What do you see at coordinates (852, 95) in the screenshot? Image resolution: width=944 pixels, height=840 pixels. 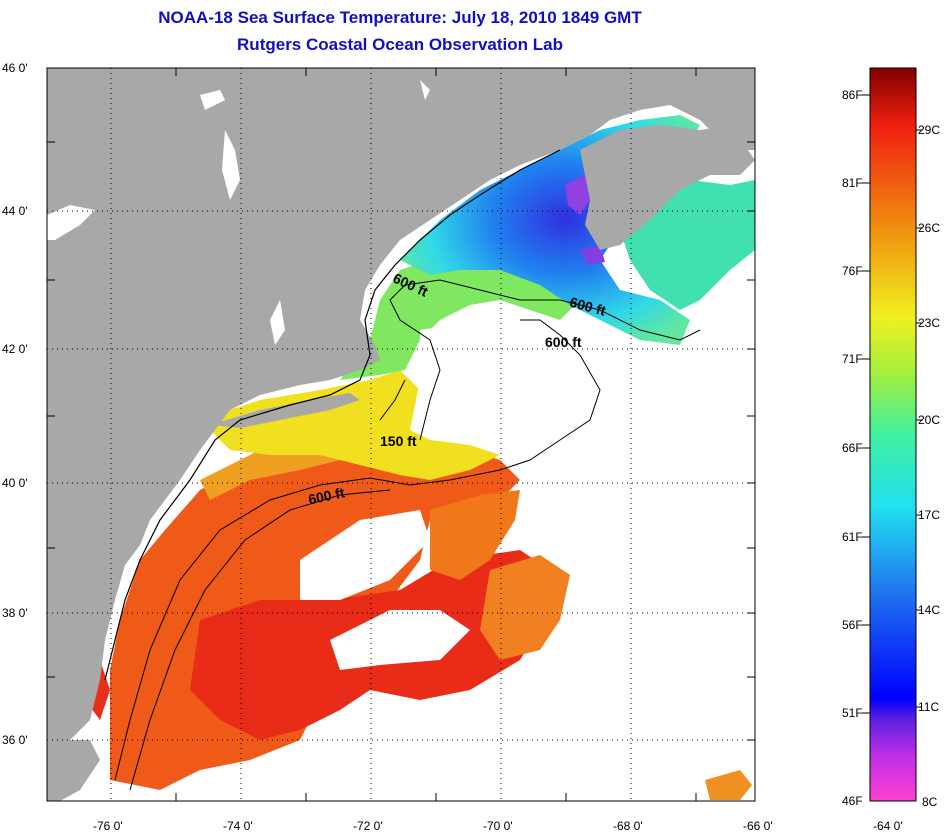 I see `colorbar-f-86: 86F` at bounding box center [852, 95].